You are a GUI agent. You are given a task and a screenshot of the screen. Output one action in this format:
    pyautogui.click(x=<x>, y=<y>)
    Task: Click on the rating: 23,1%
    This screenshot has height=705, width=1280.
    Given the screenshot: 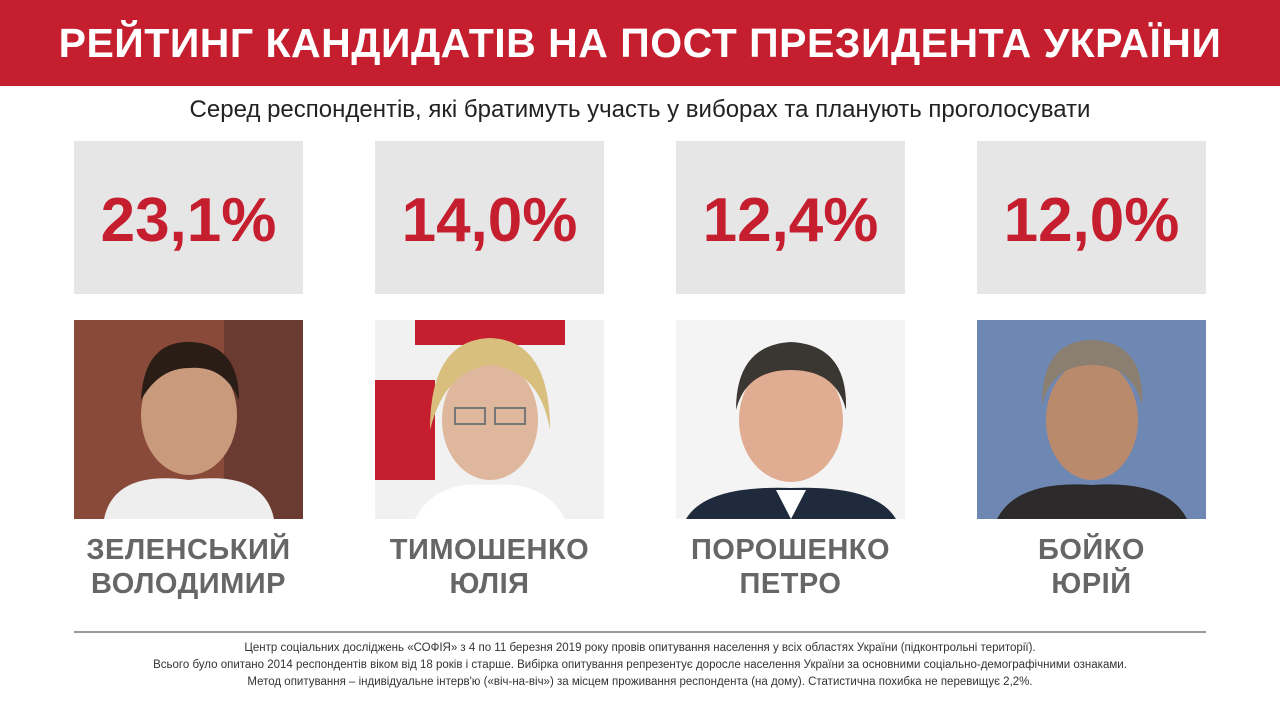 What is the action you would take?
    pyautogui.click(x=188, y=217)
    